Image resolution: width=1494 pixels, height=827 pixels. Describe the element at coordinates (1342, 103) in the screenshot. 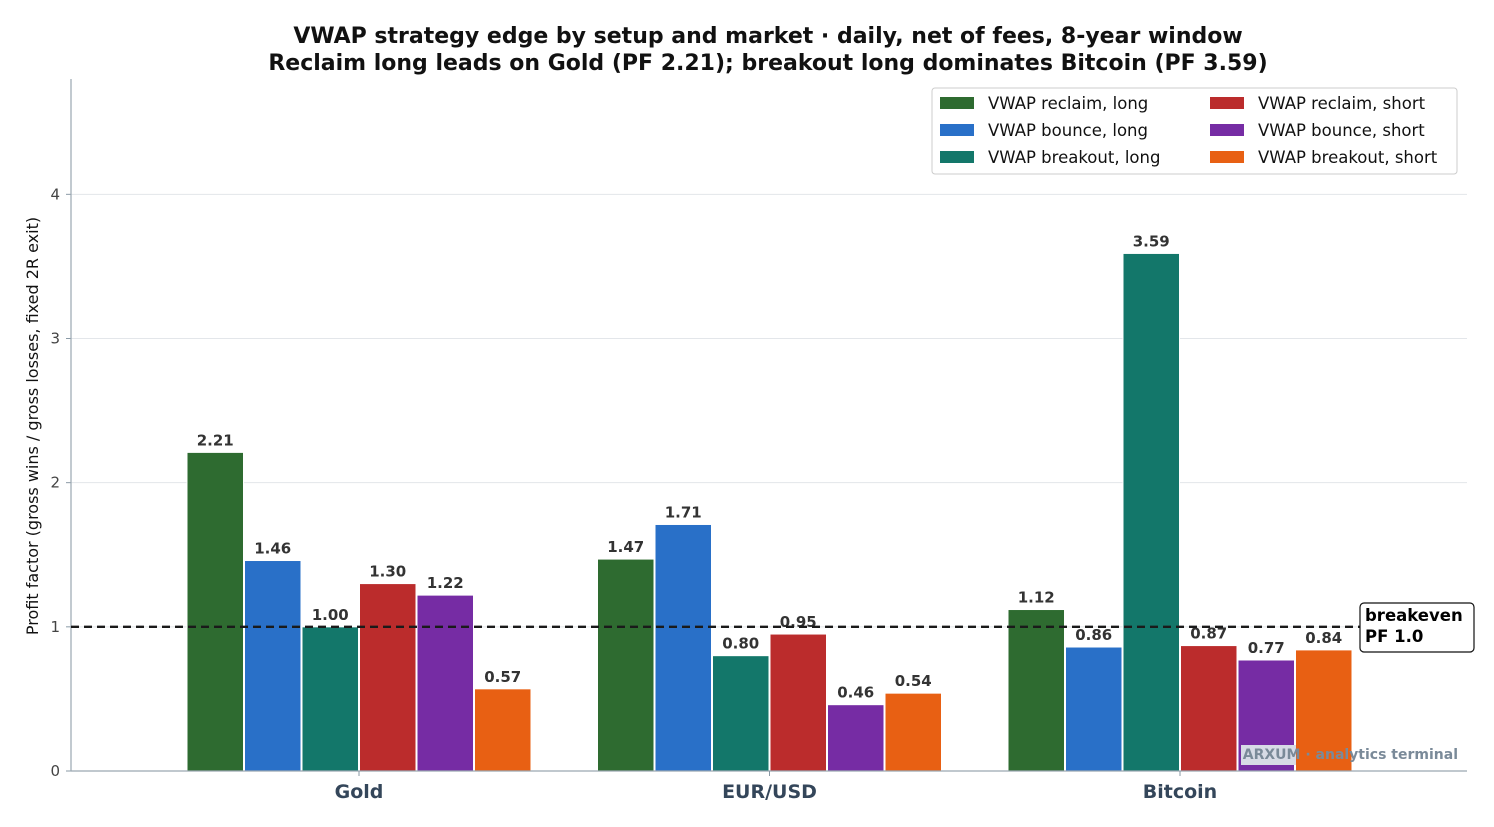

I see `legend-label: VWAP reclaim, short` at that location.